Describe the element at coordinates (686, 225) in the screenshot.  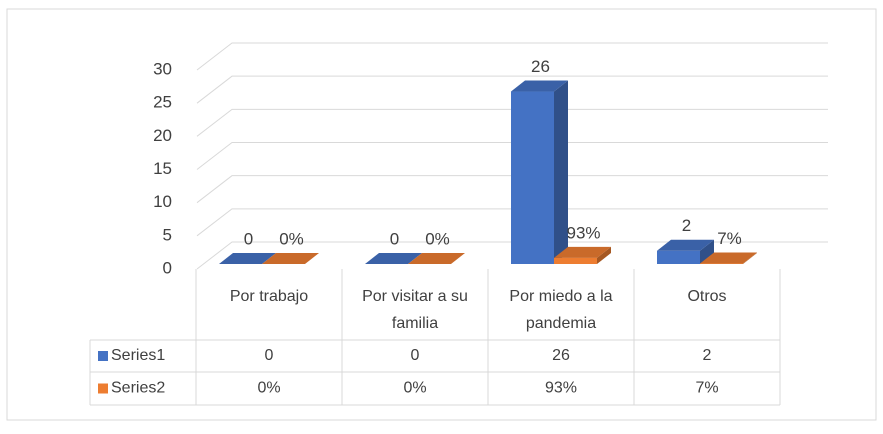
I see `data-label: 2` at that location.